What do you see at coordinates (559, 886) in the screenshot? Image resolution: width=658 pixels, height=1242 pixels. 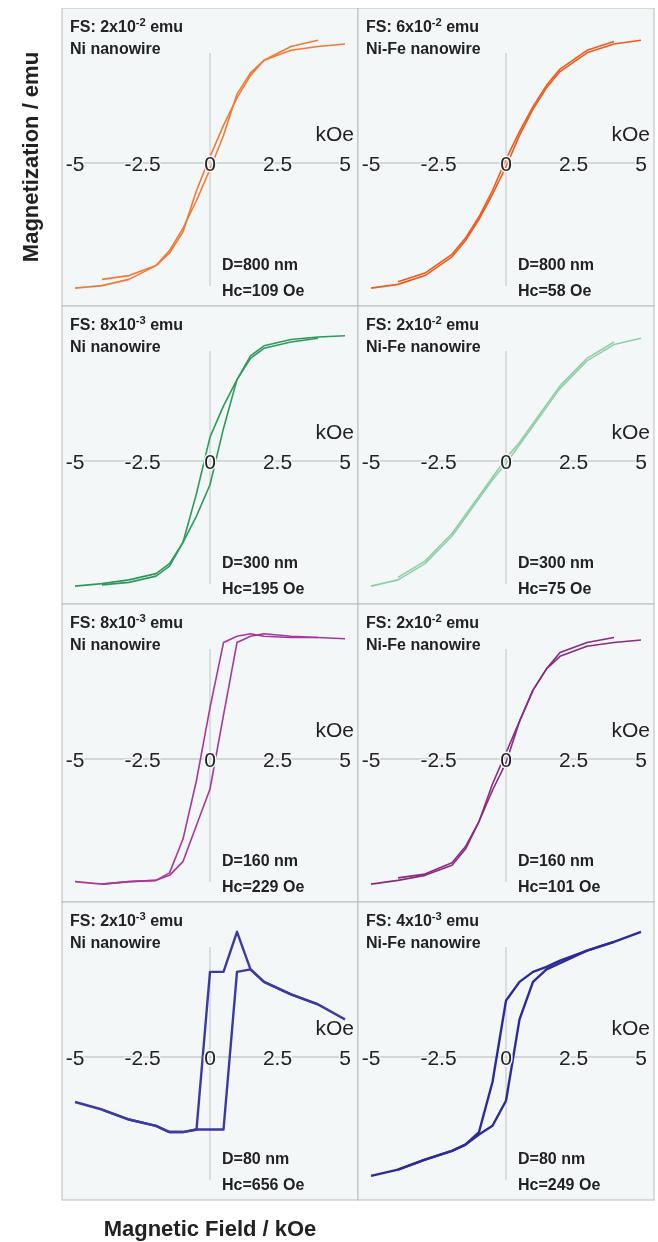 I see `annotation: Hc=101 Oe` at bounding box center [559, 886].